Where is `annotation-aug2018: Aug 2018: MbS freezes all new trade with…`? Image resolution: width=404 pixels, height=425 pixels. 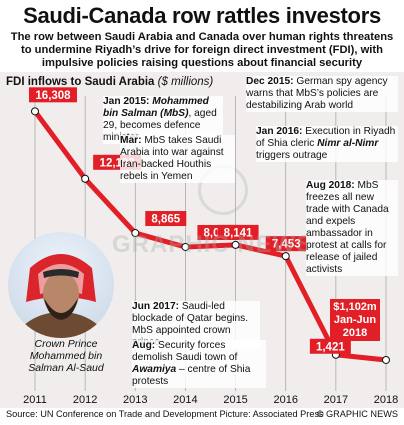
annotation-aug2018: Aug 2018: MbS freezes all new trade with… is located at coordinates (352, 228).